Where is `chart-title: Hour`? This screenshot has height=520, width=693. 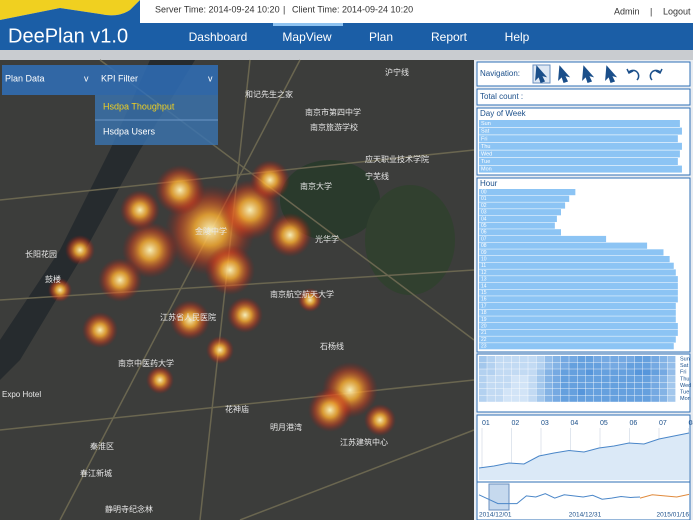 chart-title: Hour is located at coordinates (489, 183).